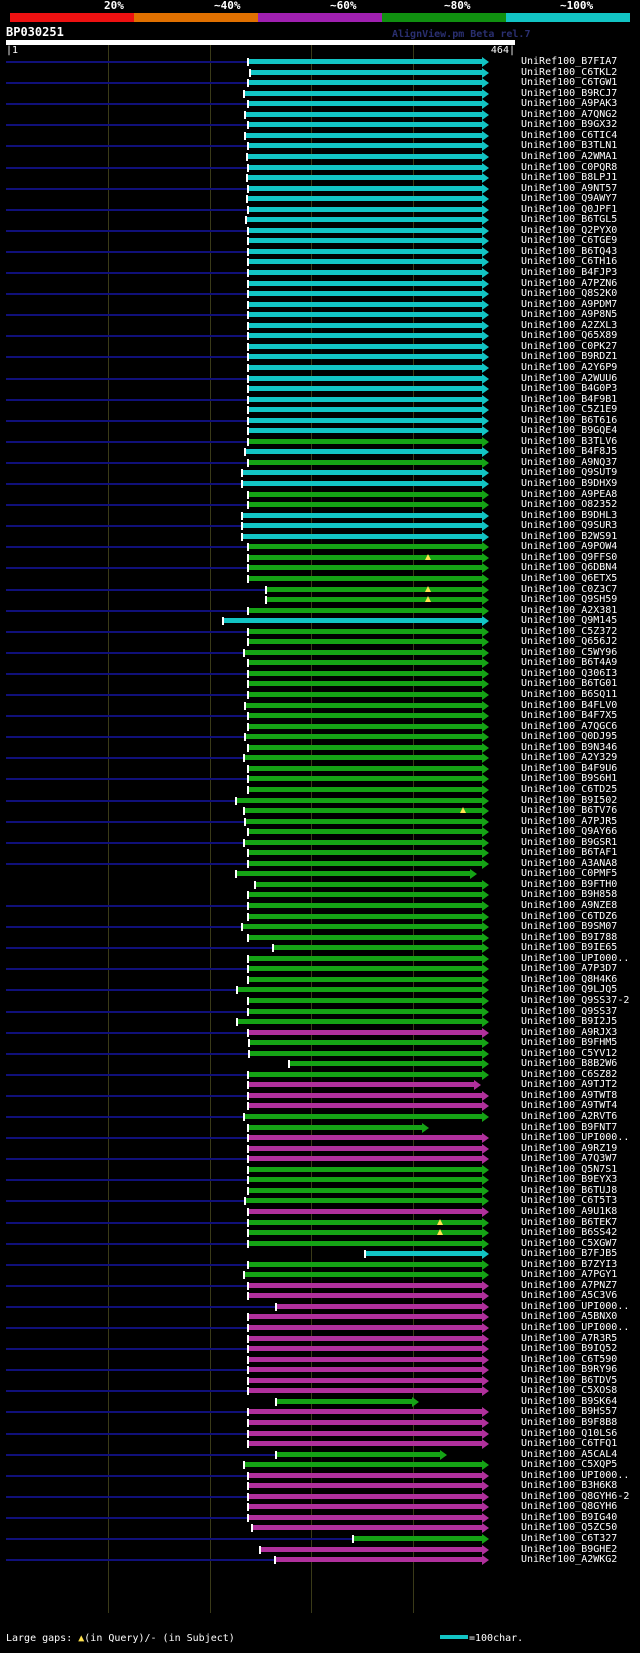 The height and width of the screenshot is (1653, 640). Describe the element at coordinates (569, 104) in the screenshot. I see `hit-sequence-label: UniRef100_A9PAK3` at that location.